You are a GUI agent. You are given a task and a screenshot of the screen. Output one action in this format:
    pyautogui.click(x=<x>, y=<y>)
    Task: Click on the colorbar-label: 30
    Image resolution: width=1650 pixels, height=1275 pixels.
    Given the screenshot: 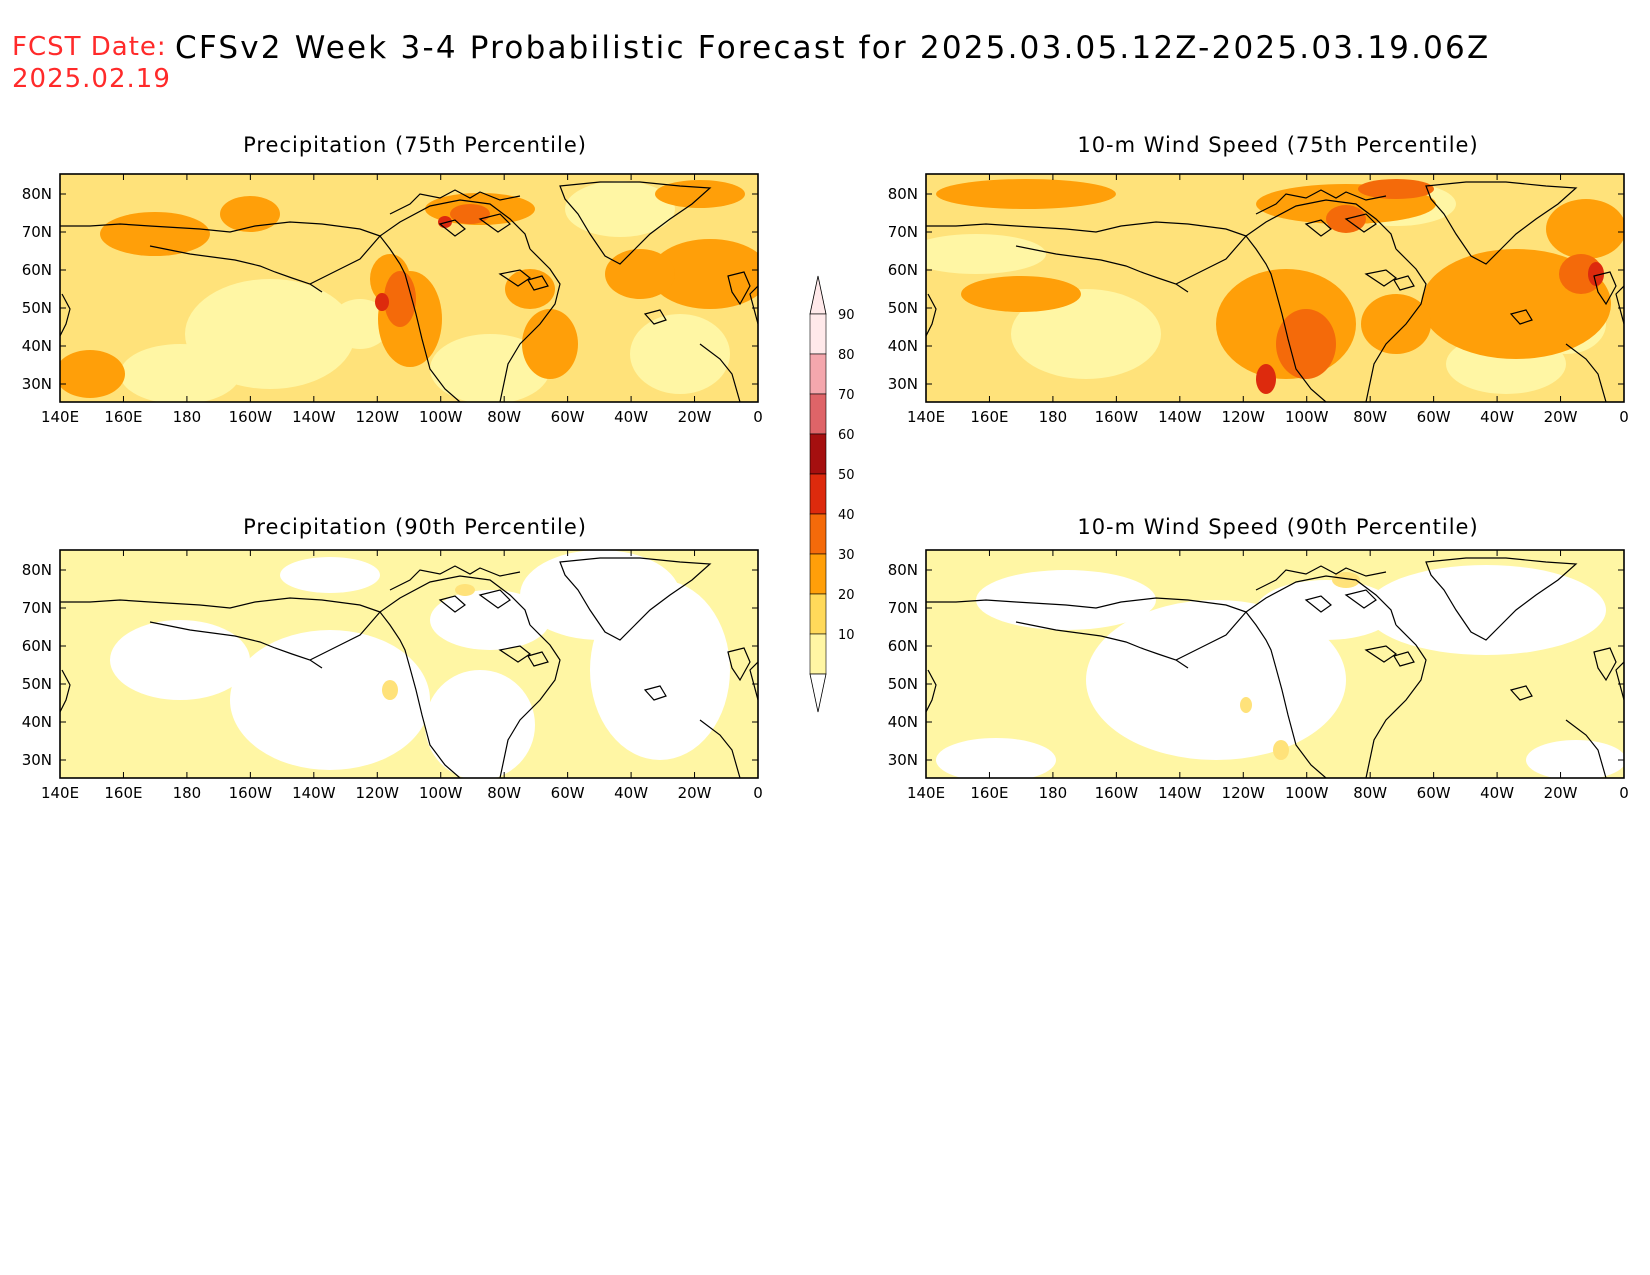 What is the action you would take?
    pyautogui.click(x=846, y=555)
    